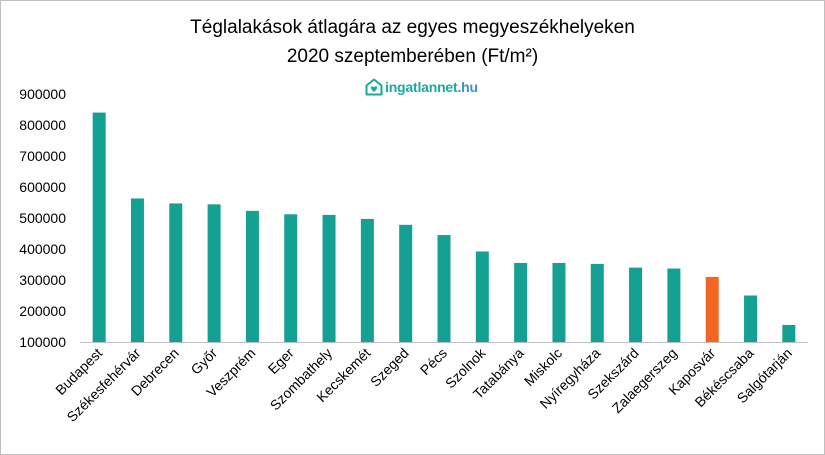 Image resolution: width=825 pixels, height=455 pixels. I want to click on y-tick-label: 400000, so click(42, 249).